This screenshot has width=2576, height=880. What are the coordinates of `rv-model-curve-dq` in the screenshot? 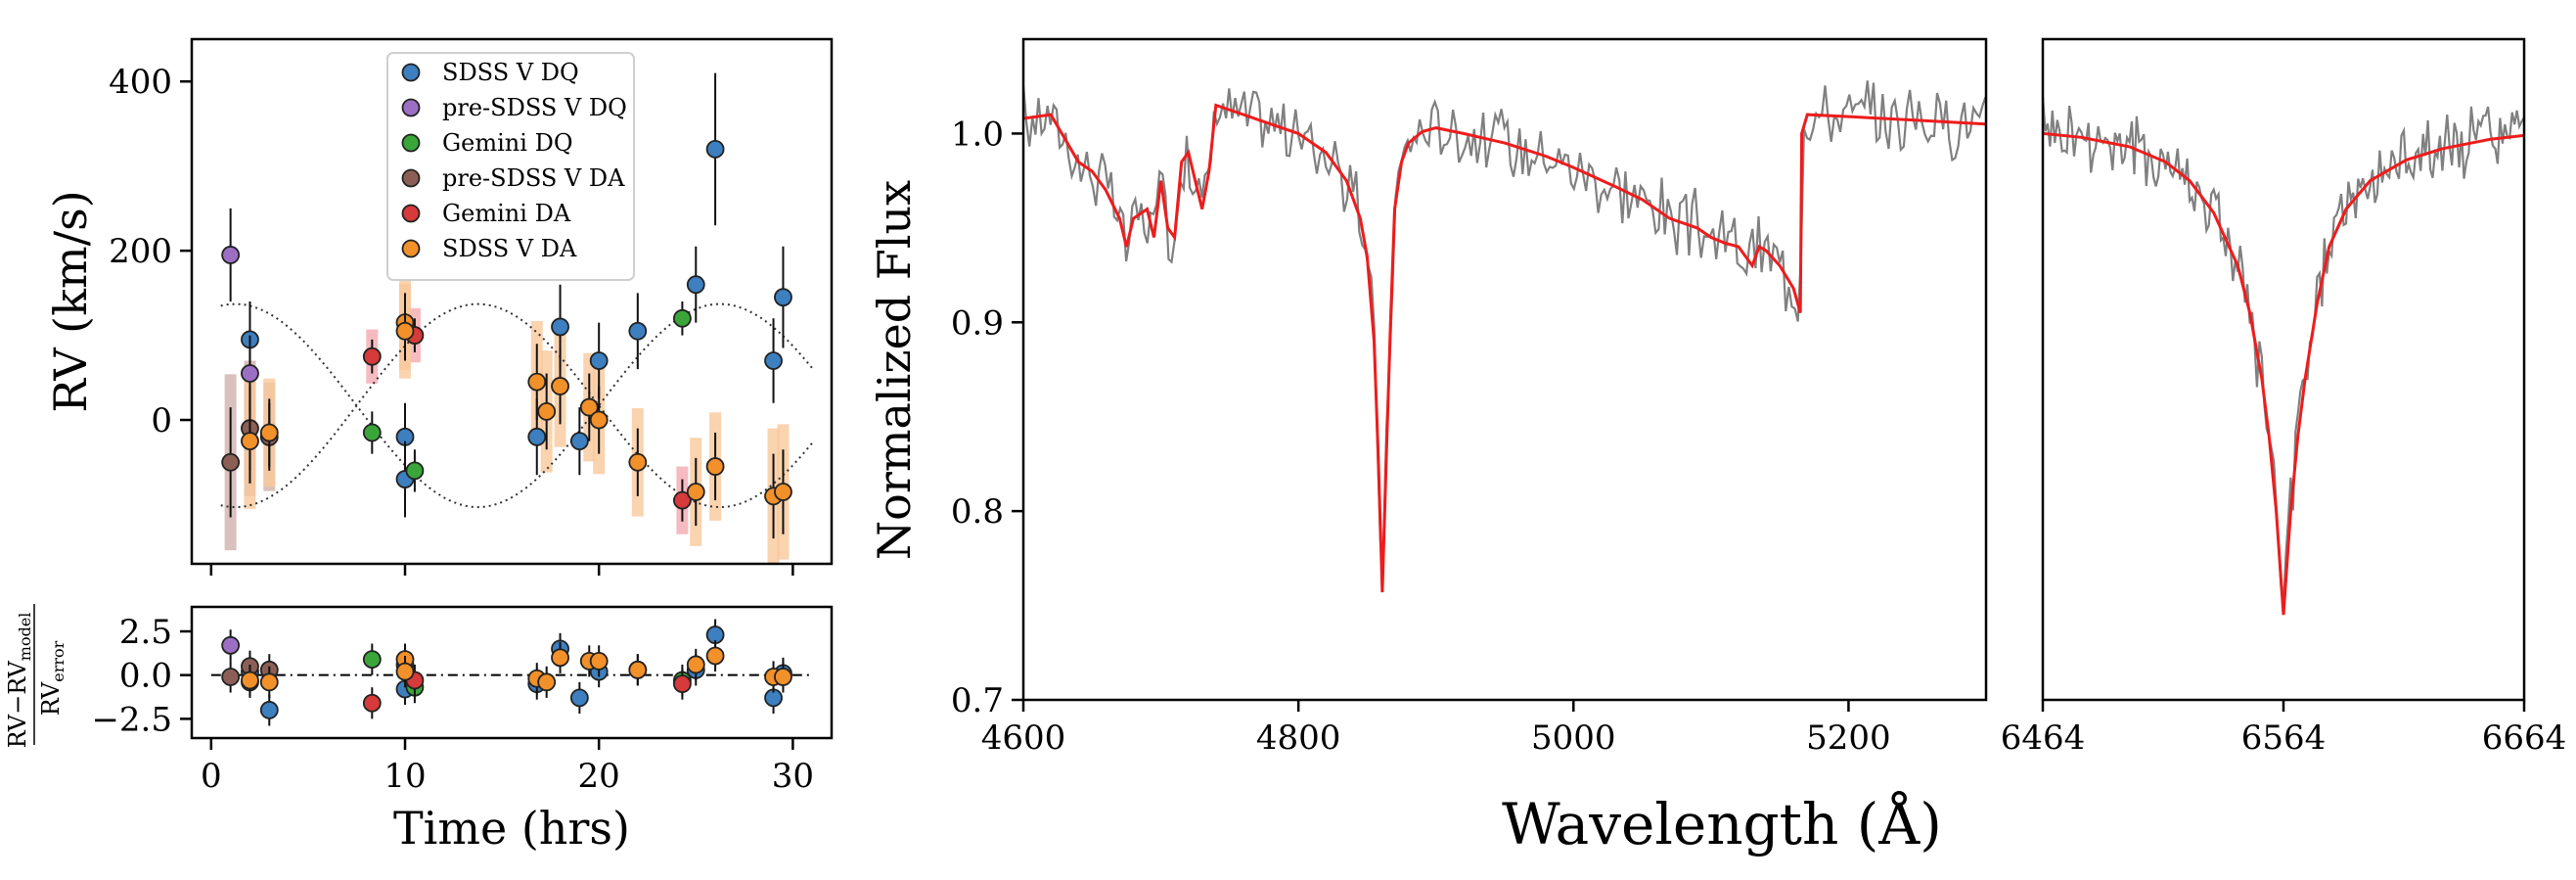 It's located at (516, 405).